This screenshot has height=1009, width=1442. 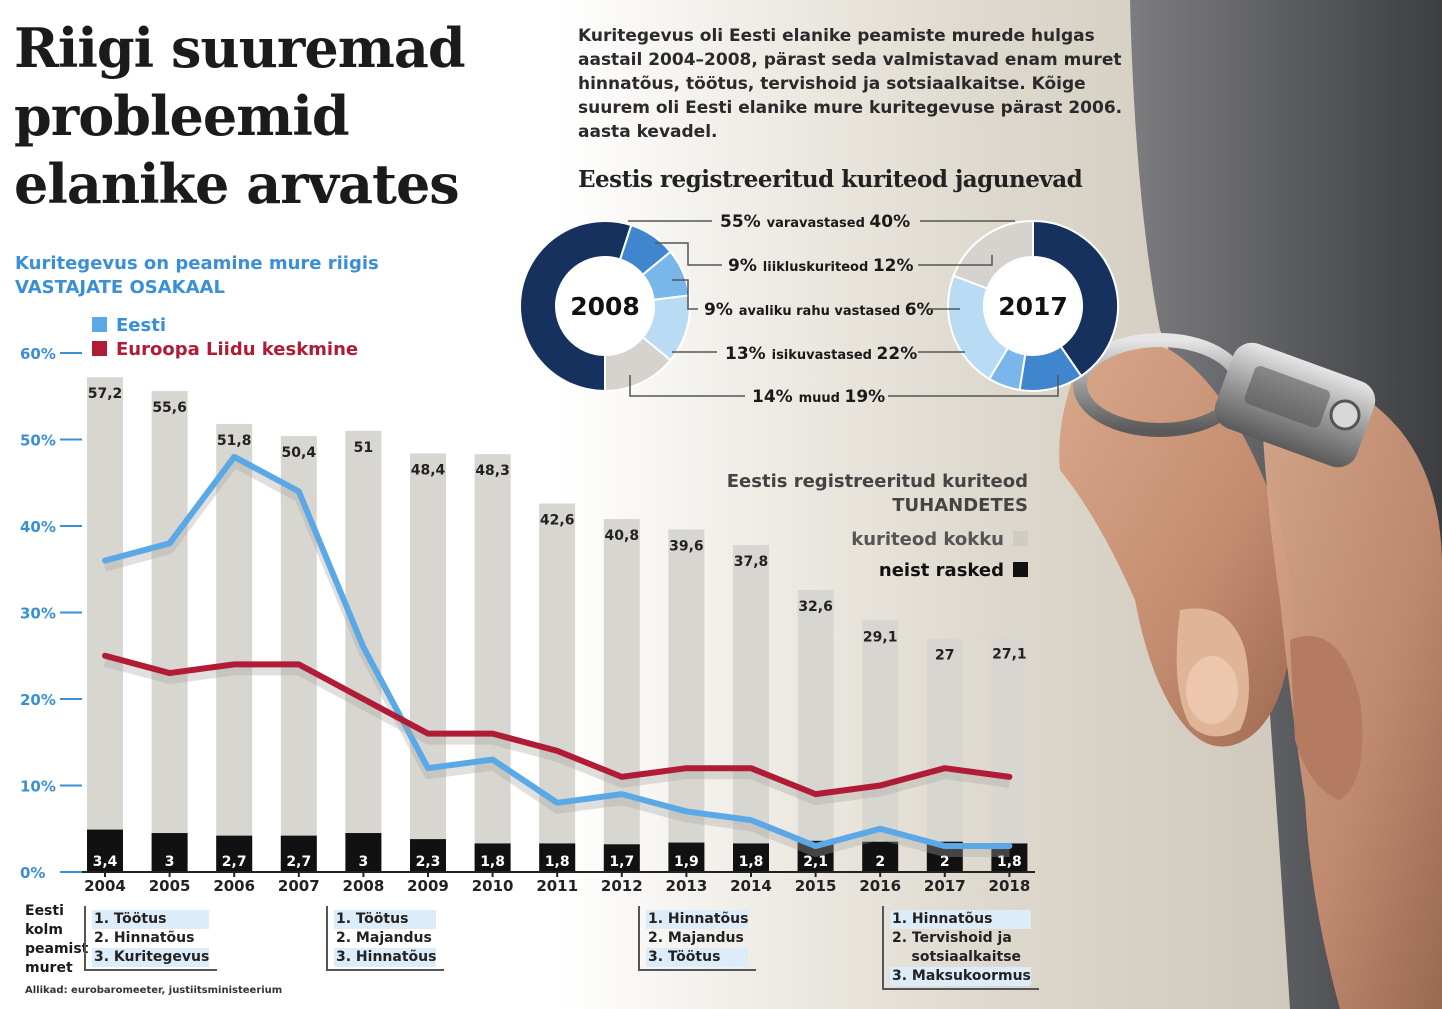 I want to click on bar-total-label: 51,8, so click(x=234, y=441).